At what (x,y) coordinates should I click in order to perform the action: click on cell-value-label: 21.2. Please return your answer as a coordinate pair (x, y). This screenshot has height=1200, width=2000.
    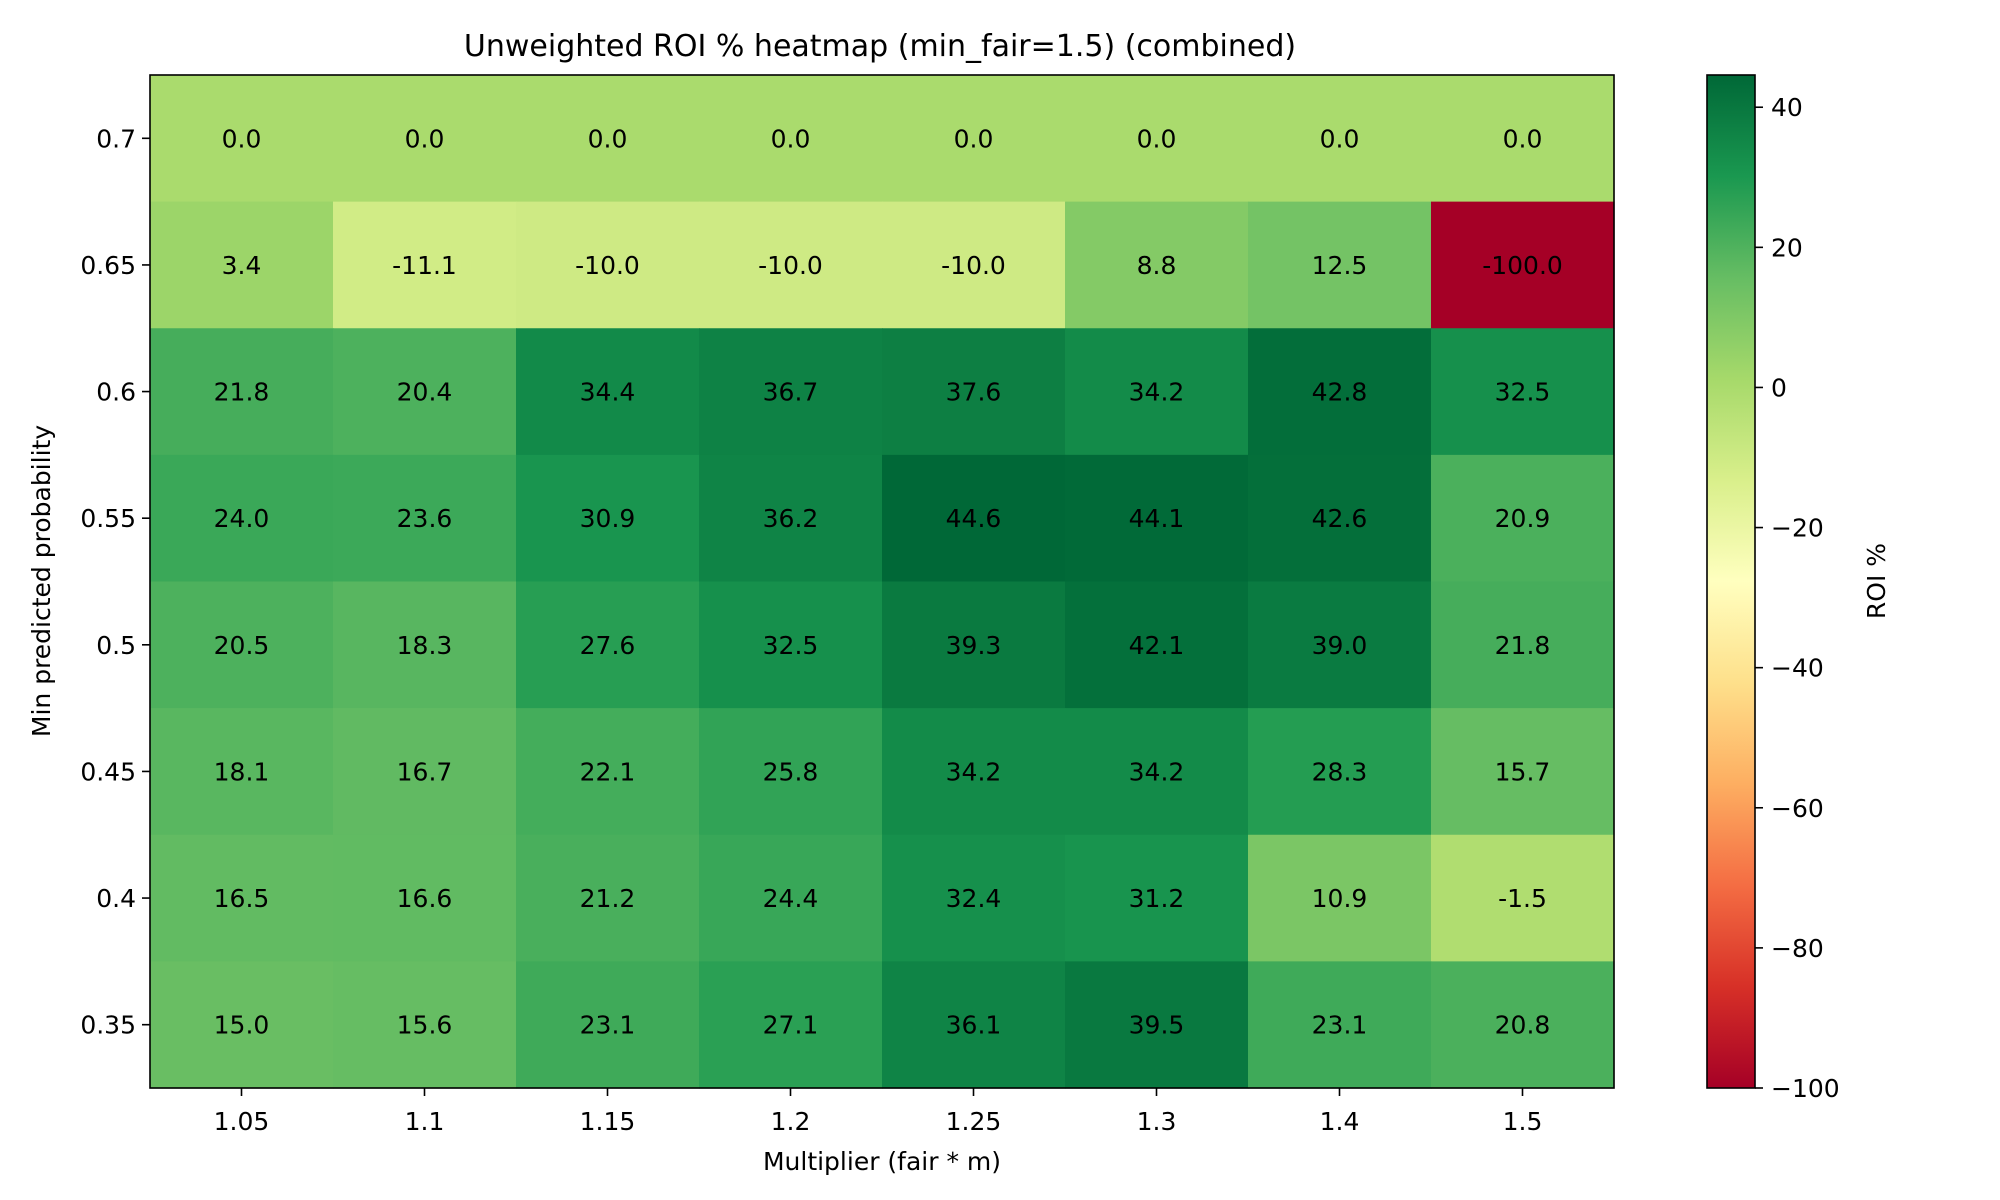
    Looking at the image, I should click on (608, 898).